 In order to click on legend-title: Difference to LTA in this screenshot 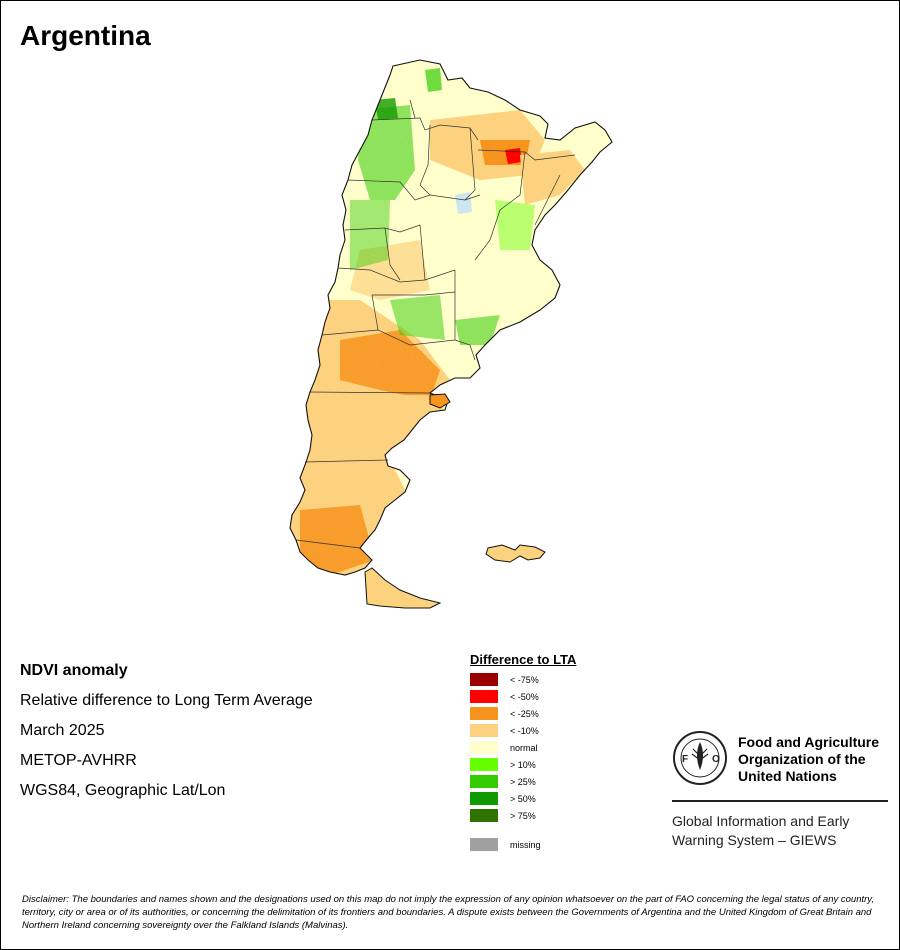, I will do `click(523, 659)`.